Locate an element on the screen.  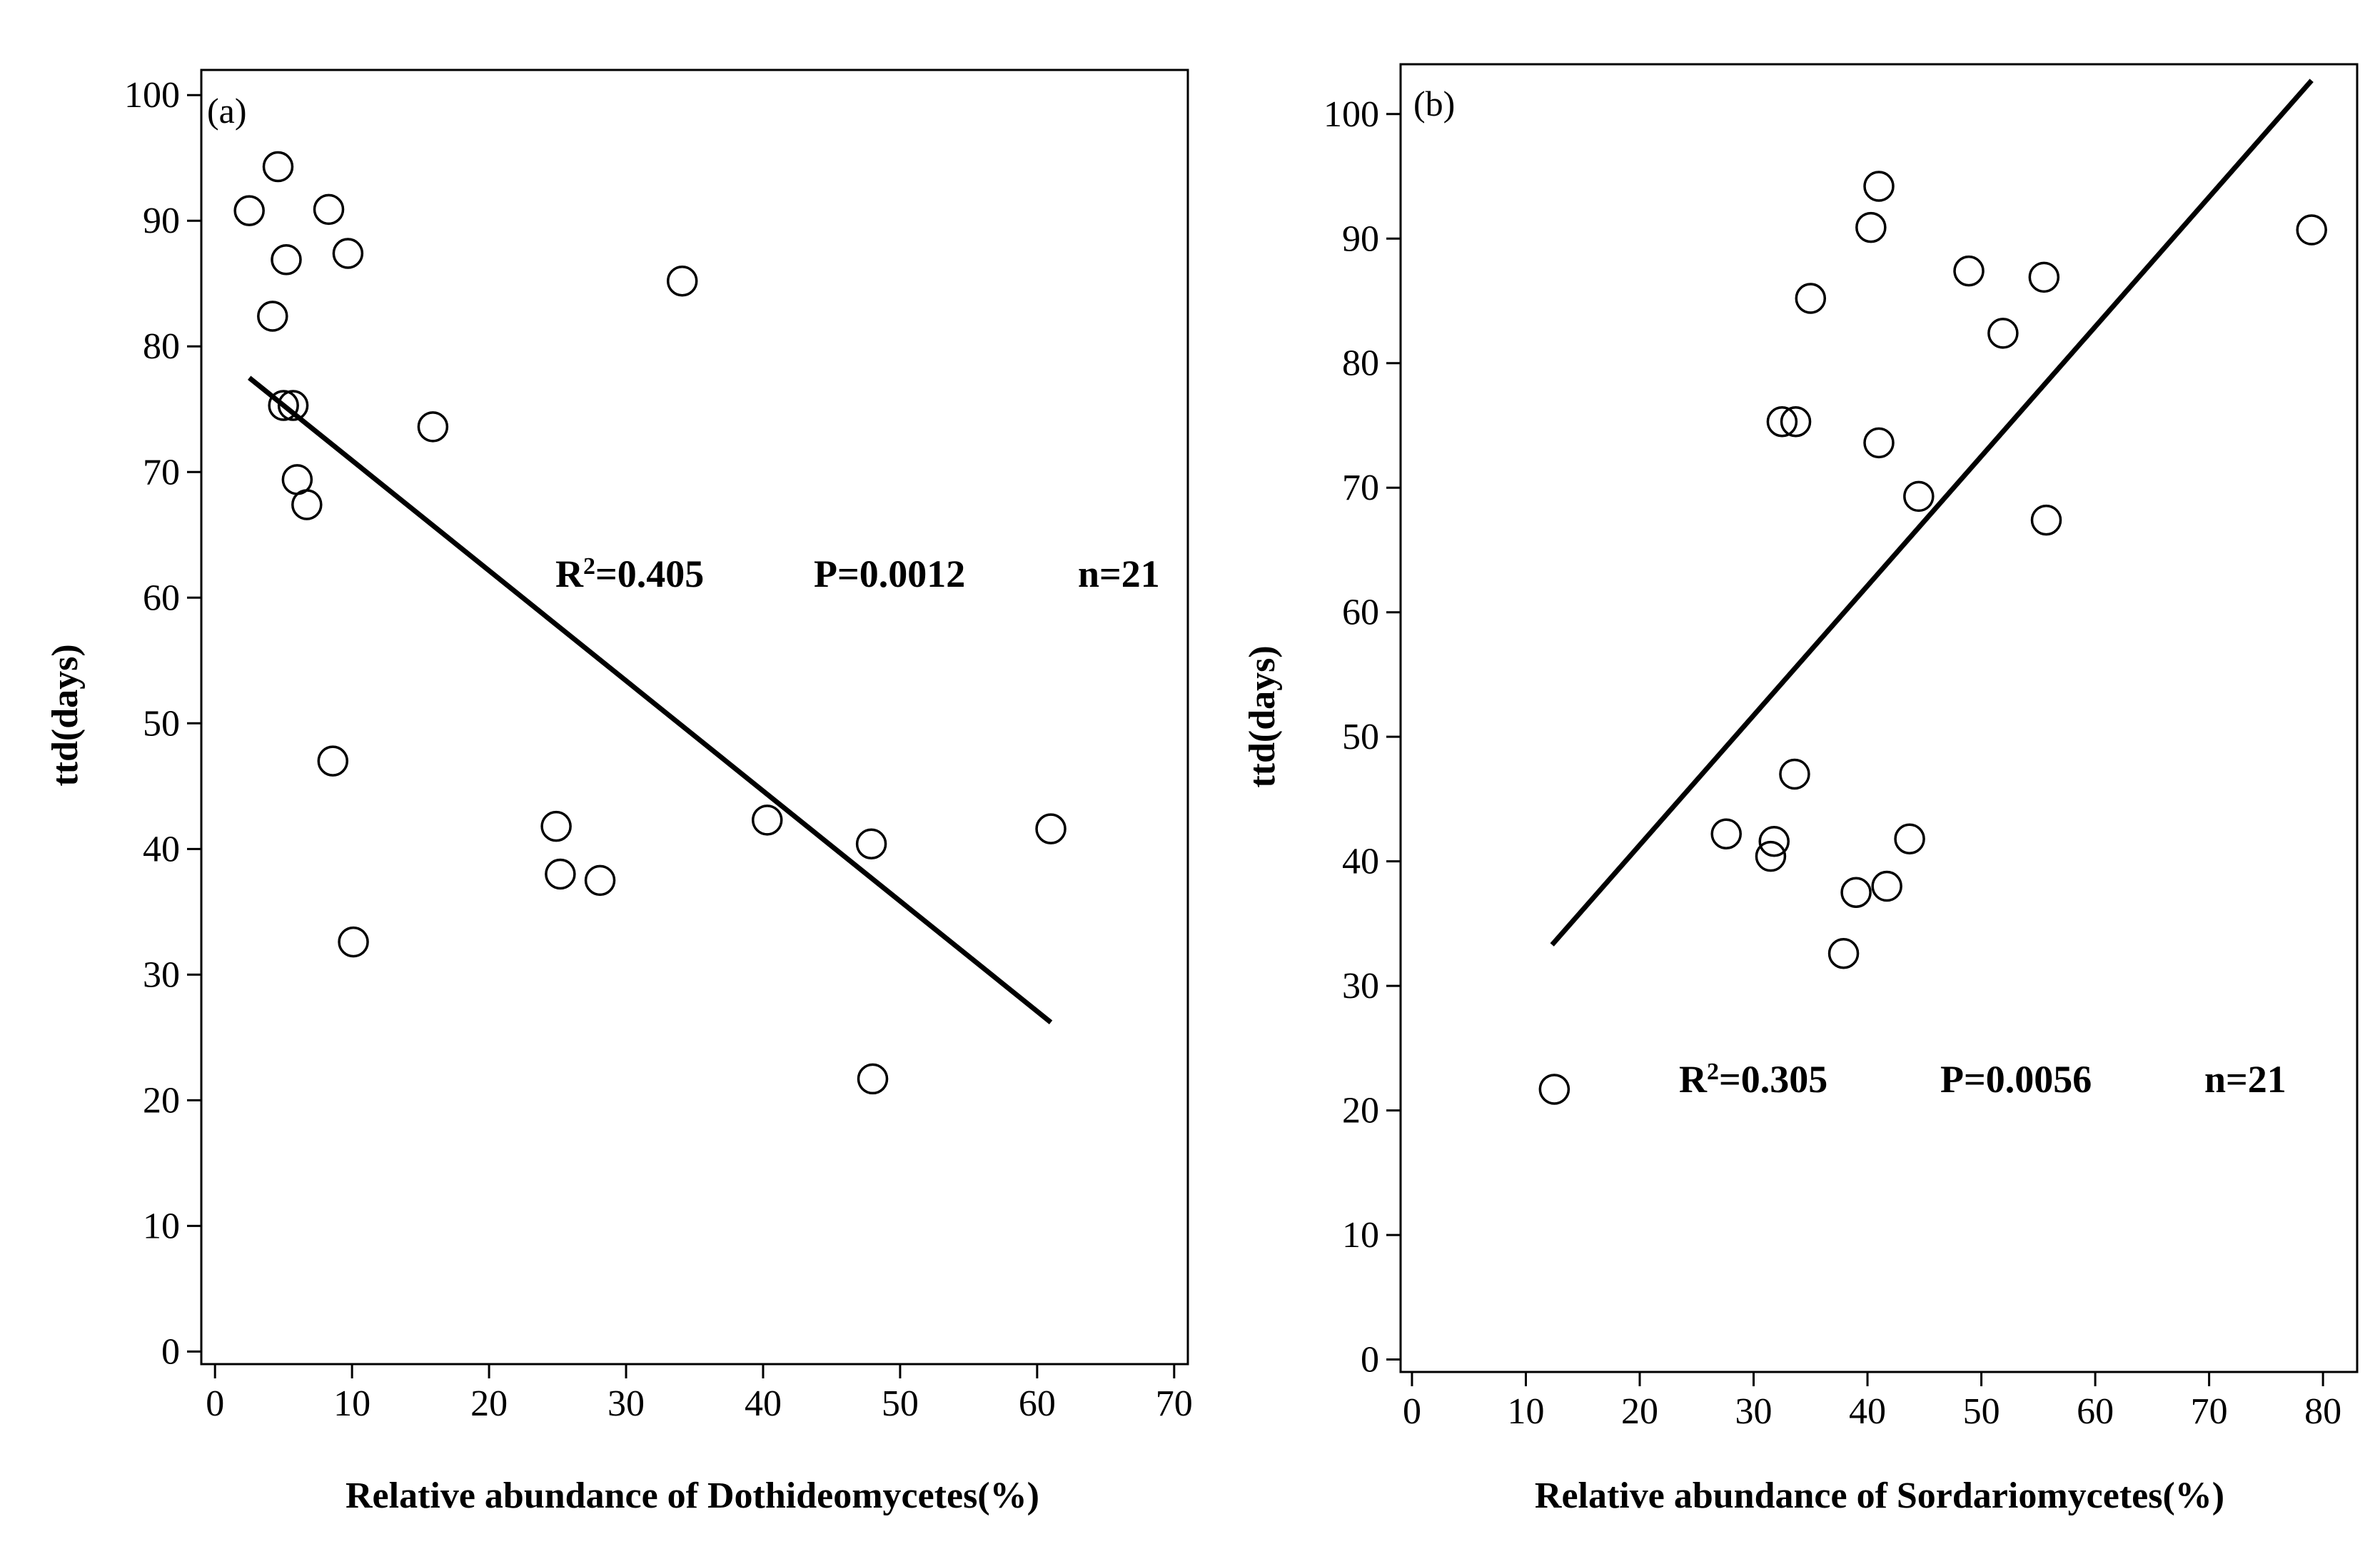
panel-a-y-tick-label-10: 10 is located at coordinates (161, 1226).